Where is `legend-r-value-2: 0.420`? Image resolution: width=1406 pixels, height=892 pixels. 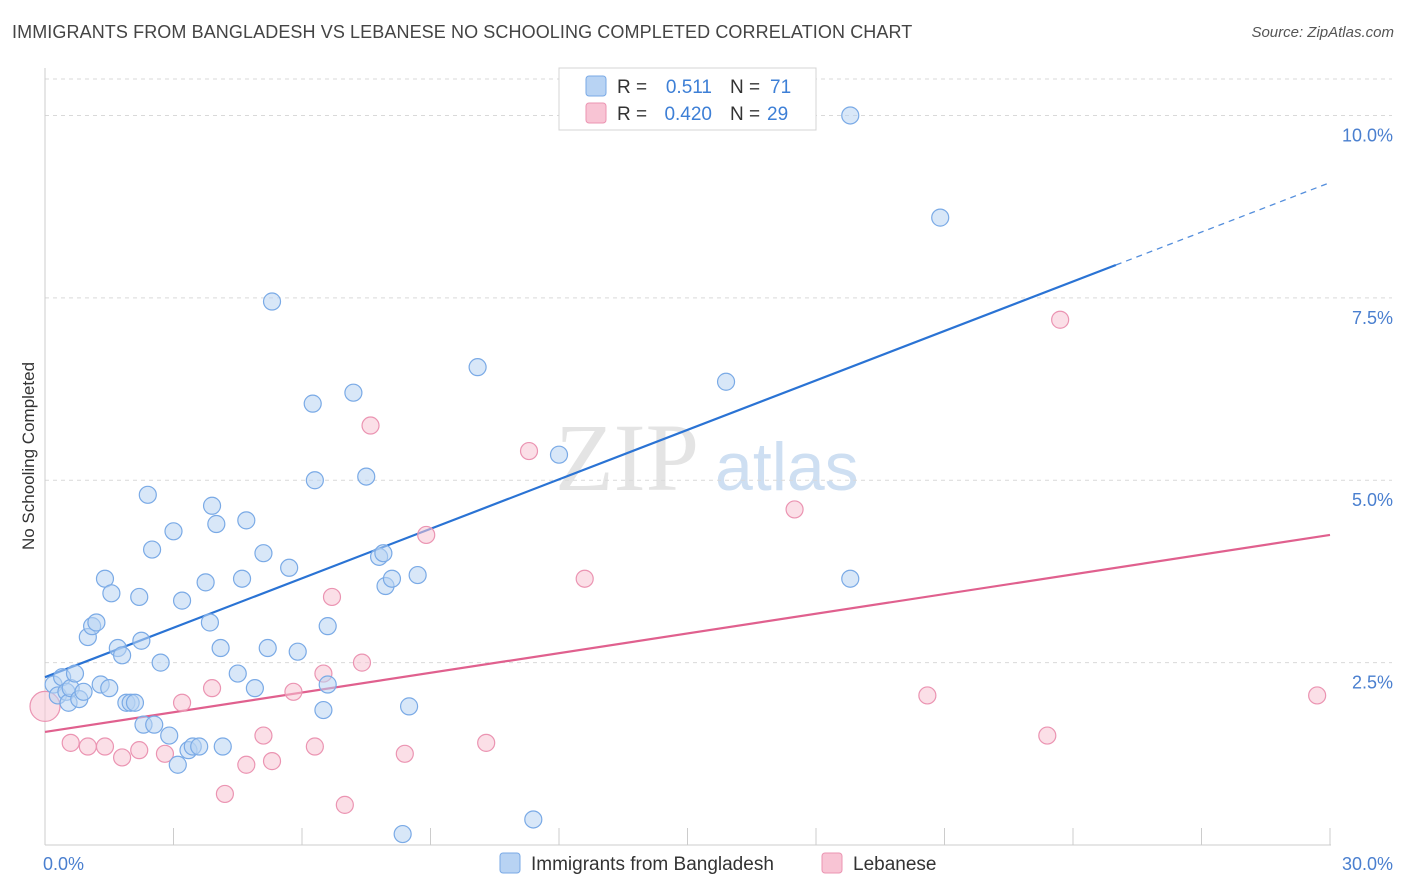
legend-r-value-2: 0.420 is located at coordinates (688, 114).